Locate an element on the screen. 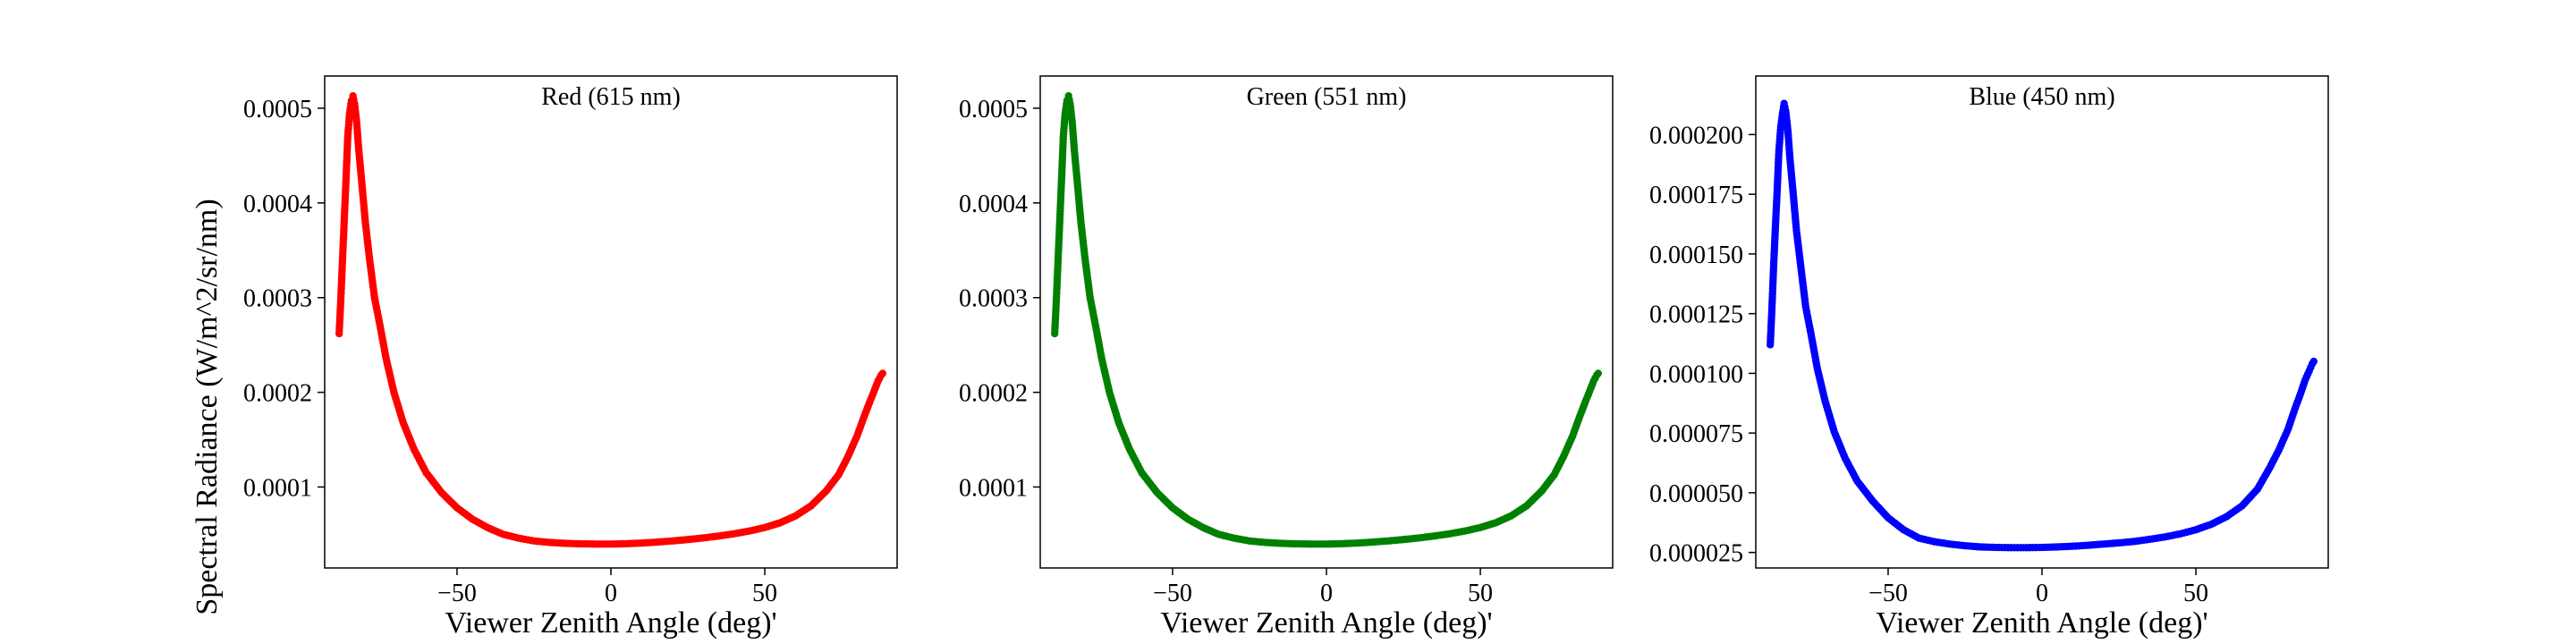  y-tick-label: 0.000100 is located at coordinates (1696, 374).